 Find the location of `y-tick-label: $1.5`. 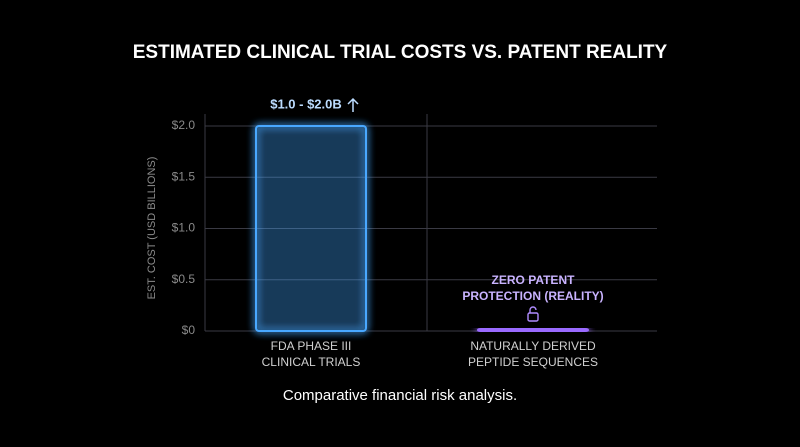

y-tick-label: $1.5 is located at coordinates (184, 176).